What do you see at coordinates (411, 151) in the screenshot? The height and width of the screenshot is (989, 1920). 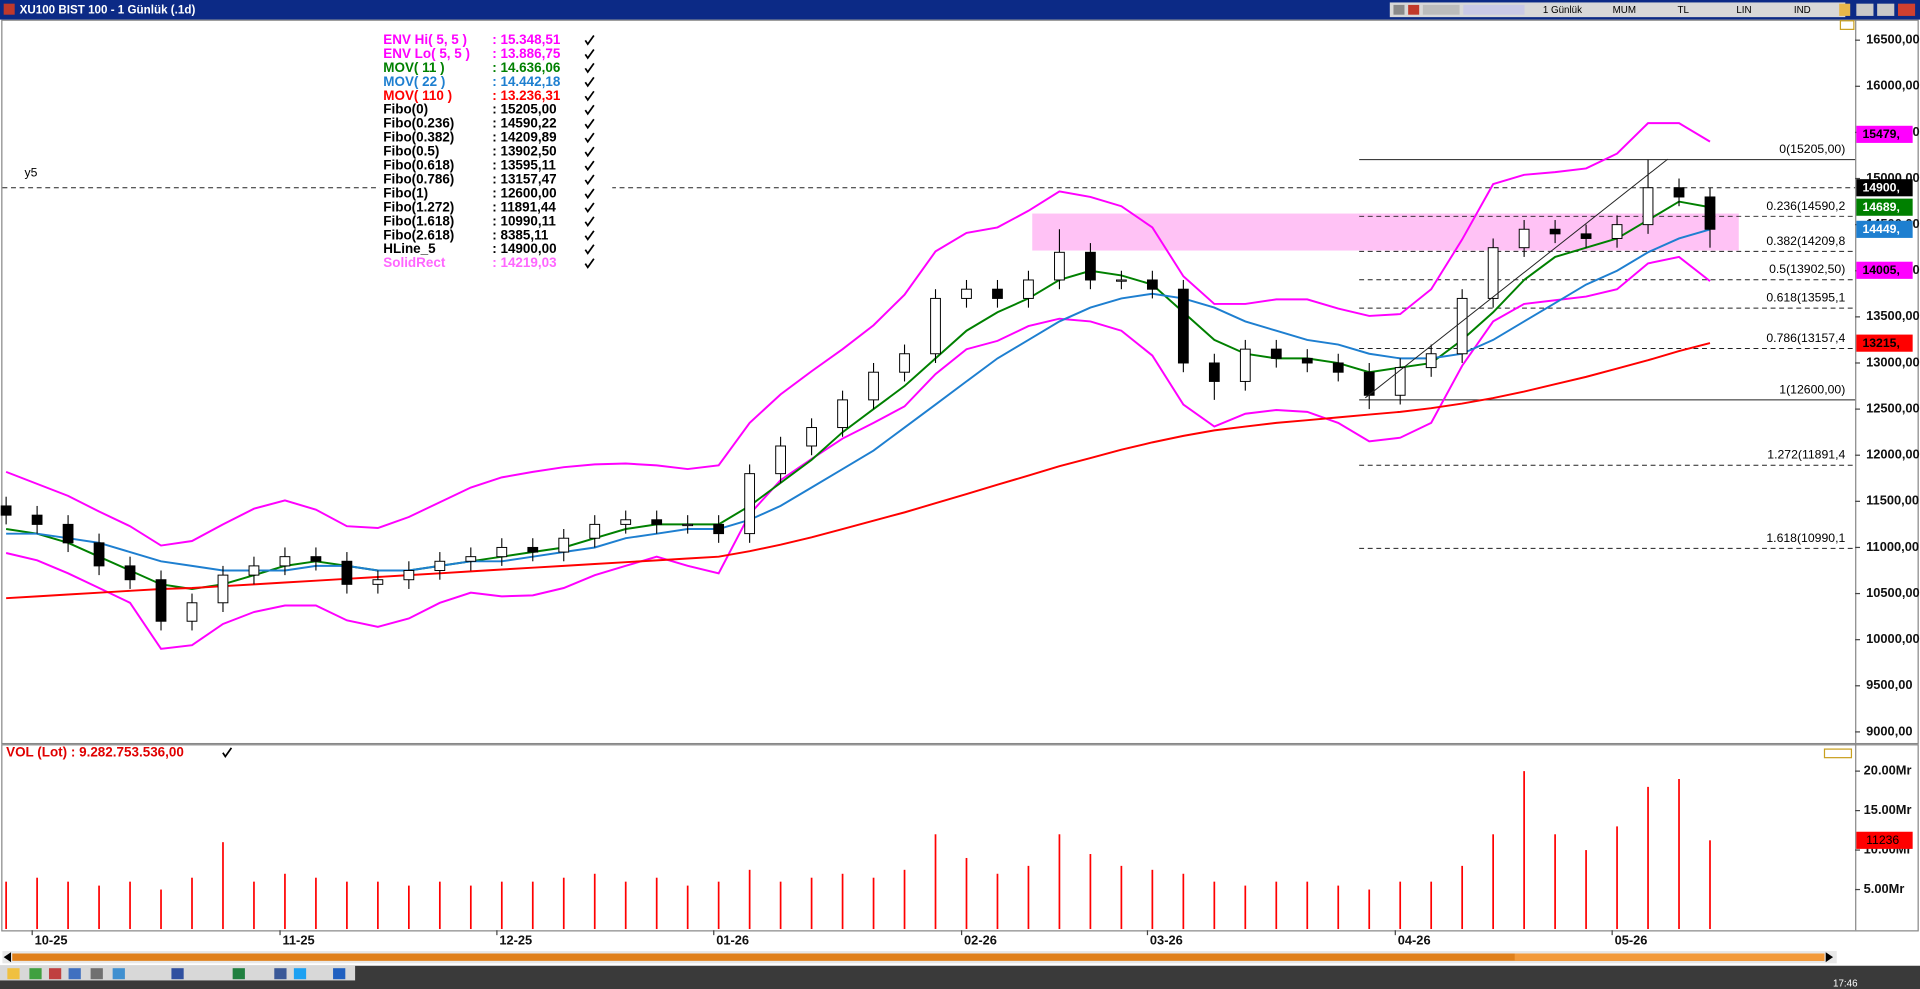 I see `legend-name: Fibo(0.5)` at bounding box center [411, 151].